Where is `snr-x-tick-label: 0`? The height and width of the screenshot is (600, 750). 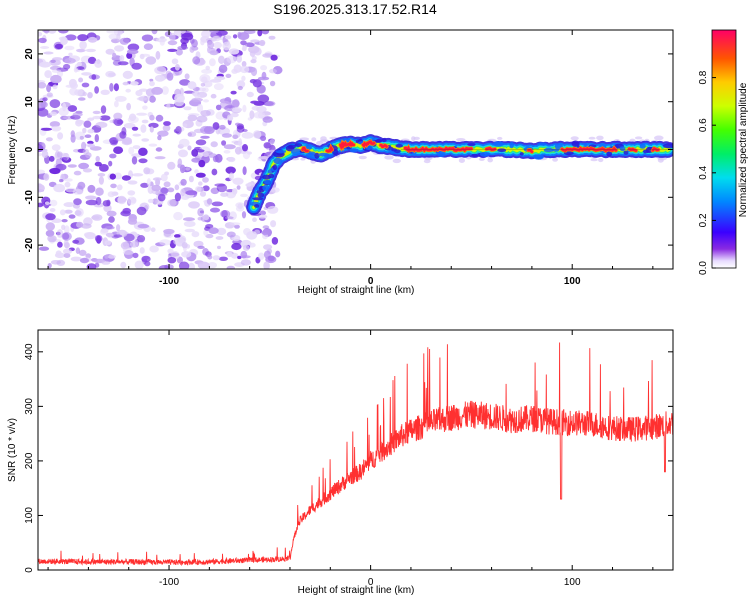 snr-x-tick-label: 0 is located at coordinates (371, 582).